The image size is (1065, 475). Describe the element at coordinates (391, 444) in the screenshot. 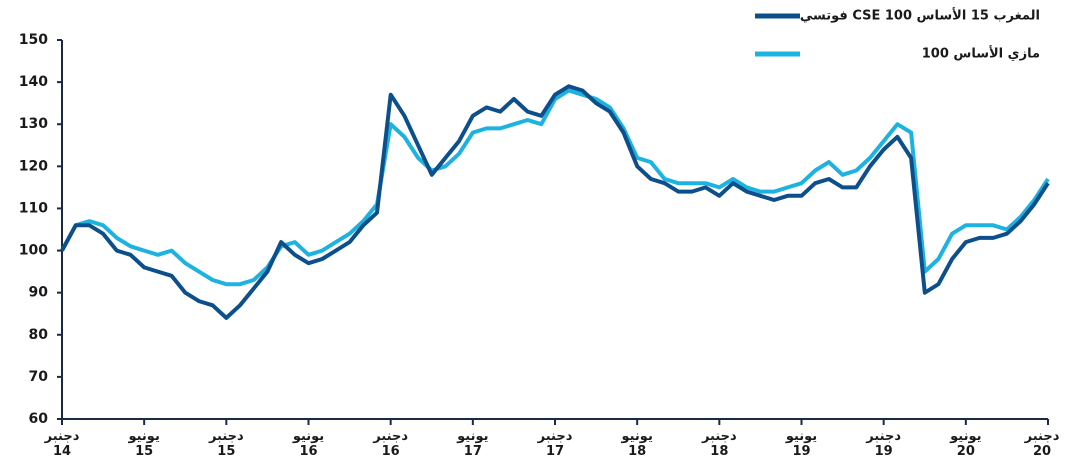

I see `x-tick-label: دجنبر 16` at that location.